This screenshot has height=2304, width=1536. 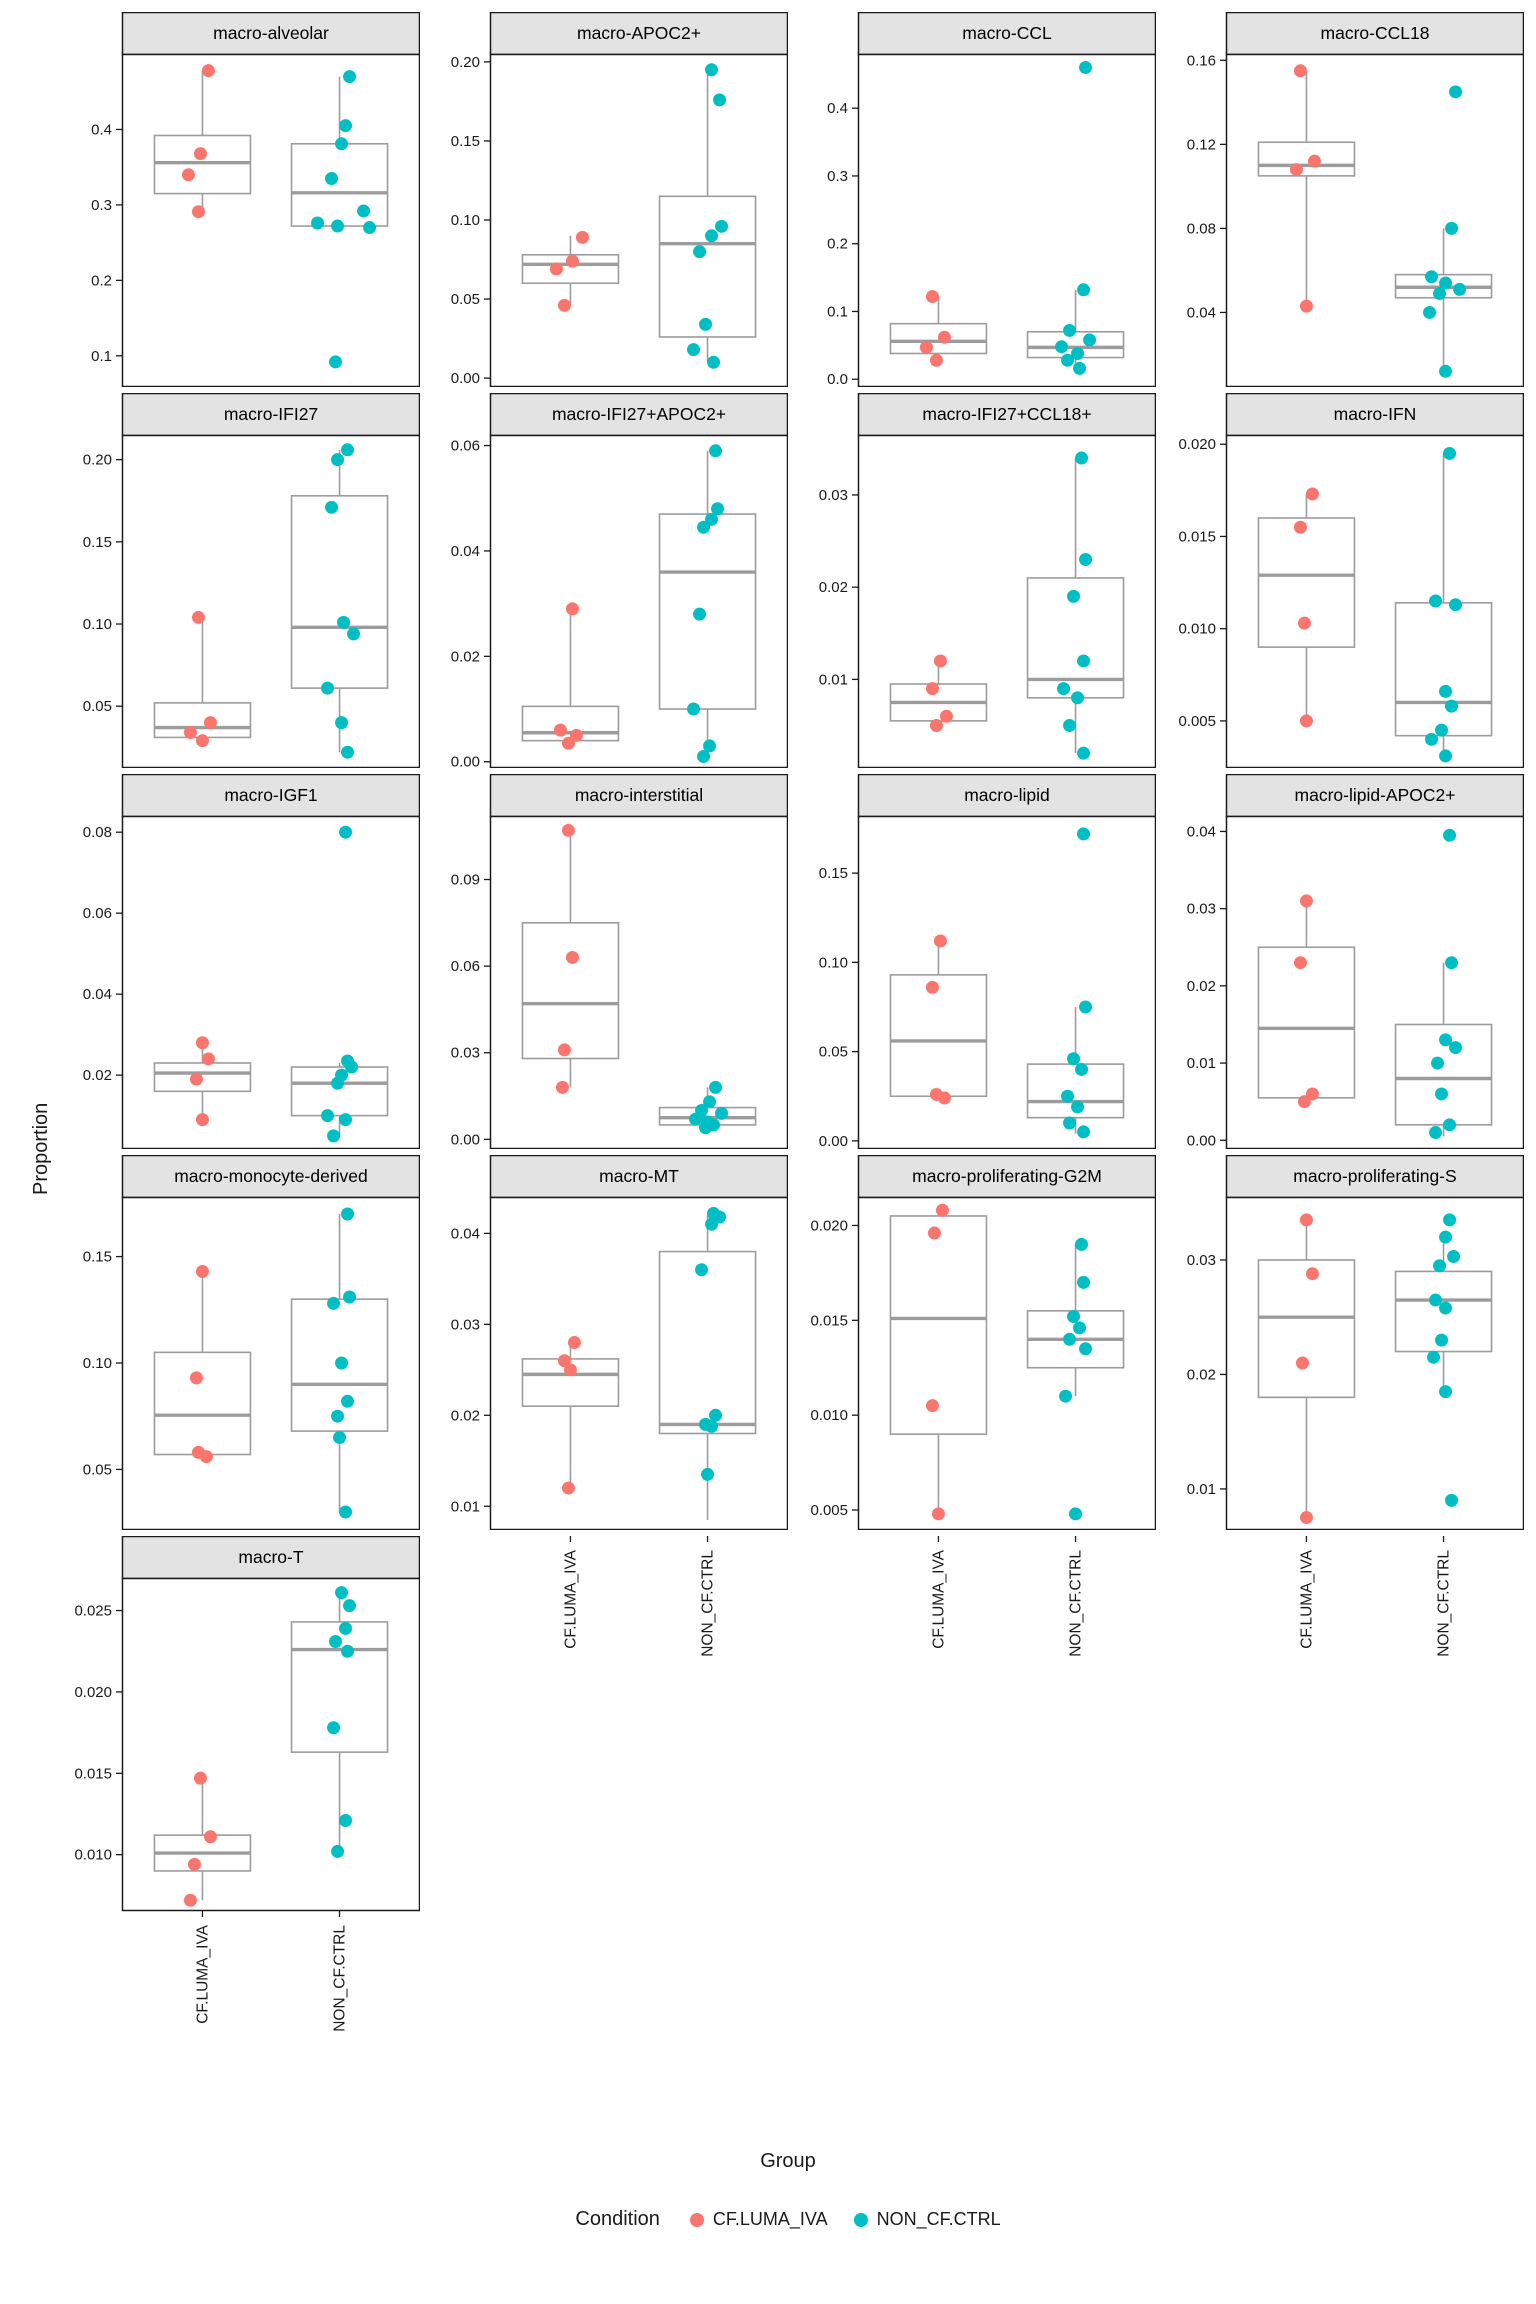 I want to click on facet-macro-monocyte-derived: macro-monocyte-derived 0.05 0.10 0.15, so click(x=252, y=1342).